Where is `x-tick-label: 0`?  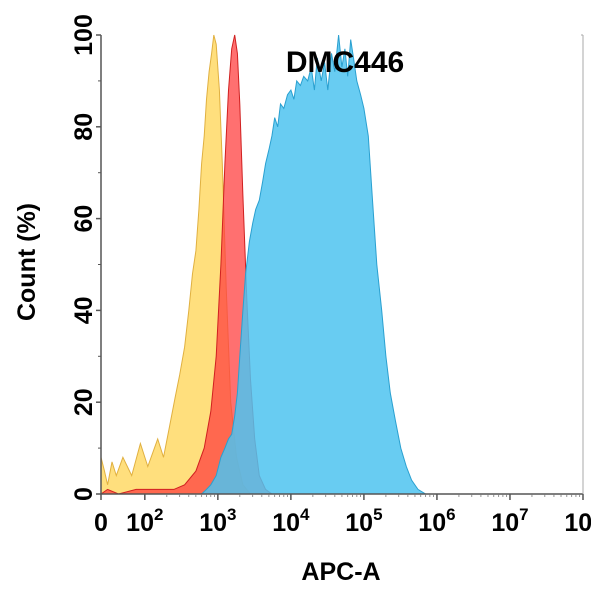 x-tick-label: 0 is located at coordinates (101, 523).